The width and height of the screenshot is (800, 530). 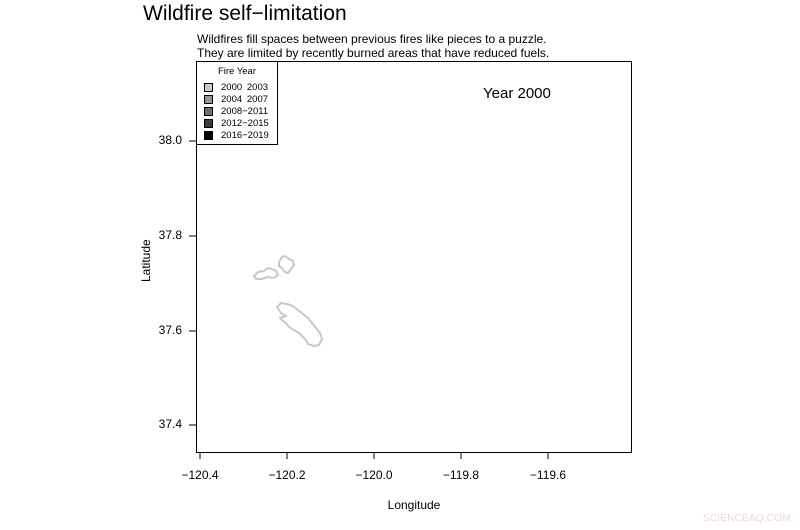 What do you see at coordinates (374, 475) in the screenshot?
I see `x-tick-label: −120.0` at bounding box center [374, 475].